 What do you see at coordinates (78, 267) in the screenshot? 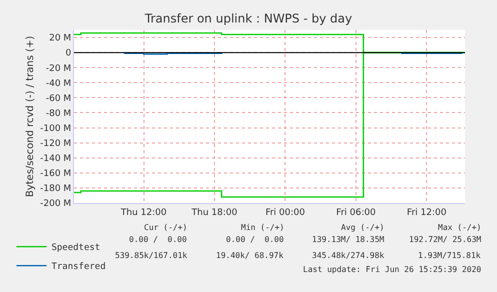
I see `legend-label: Transfered` at bounding box center [78, 267].